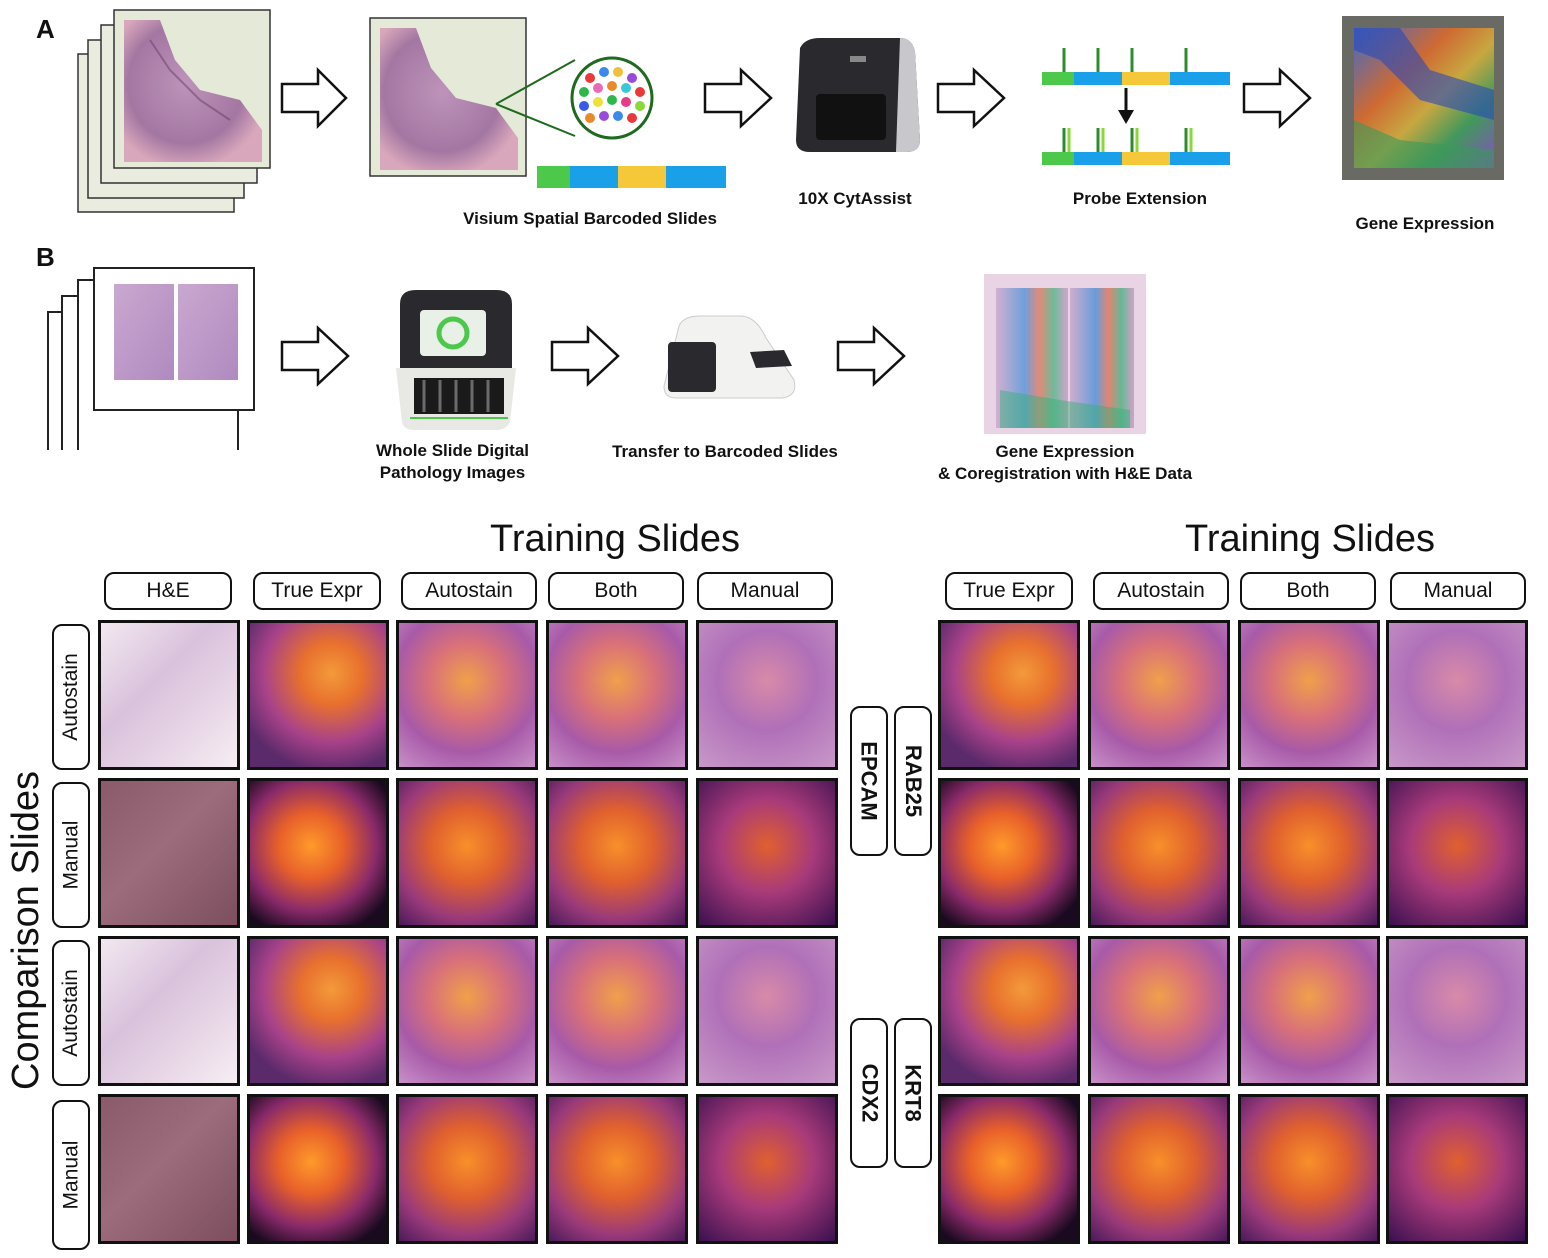  What do you see at coordinates (1310, 539) in the screenshot?
I see `title-training-right: Training Slides` at bounding box center [1310, 539].